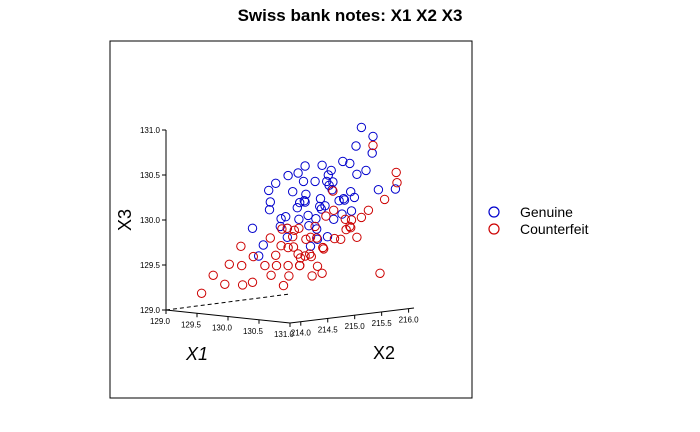 The width and height of the screenshot is (700, 432). Describe the element at coordinates (384, 353) in the screenshot. I see `y-axis-label: X2` at that location.